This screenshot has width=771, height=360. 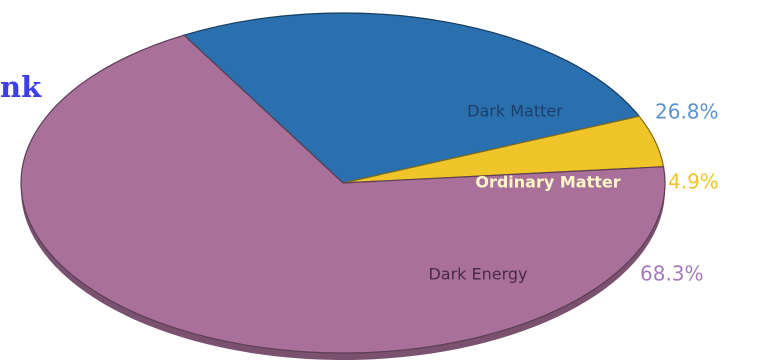 What do you see at coordinates (21, 87) in the screenshot?
I see `page-heading-fragment: nk` at bounding box center [21, 87].